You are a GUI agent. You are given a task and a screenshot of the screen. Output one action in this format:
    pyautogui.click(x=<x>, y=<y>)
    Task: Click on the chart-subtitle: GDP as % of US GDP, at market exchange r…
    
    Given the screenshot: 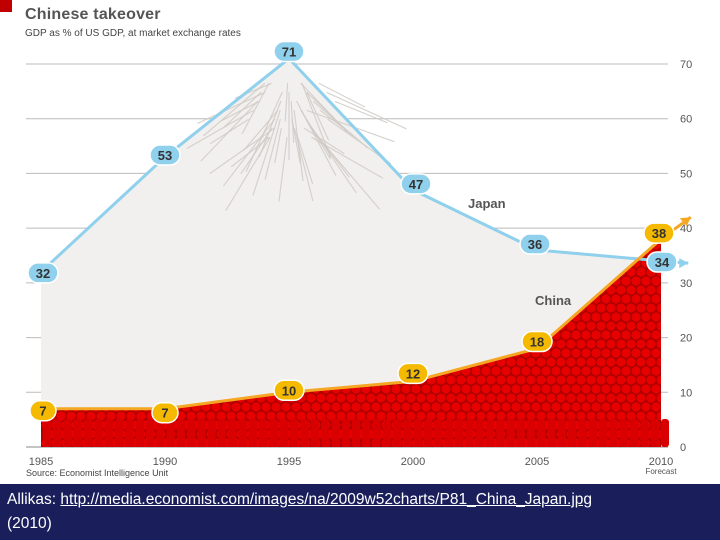 What is the action you would take?
    pyautogui.click(x=133, y=33)
    